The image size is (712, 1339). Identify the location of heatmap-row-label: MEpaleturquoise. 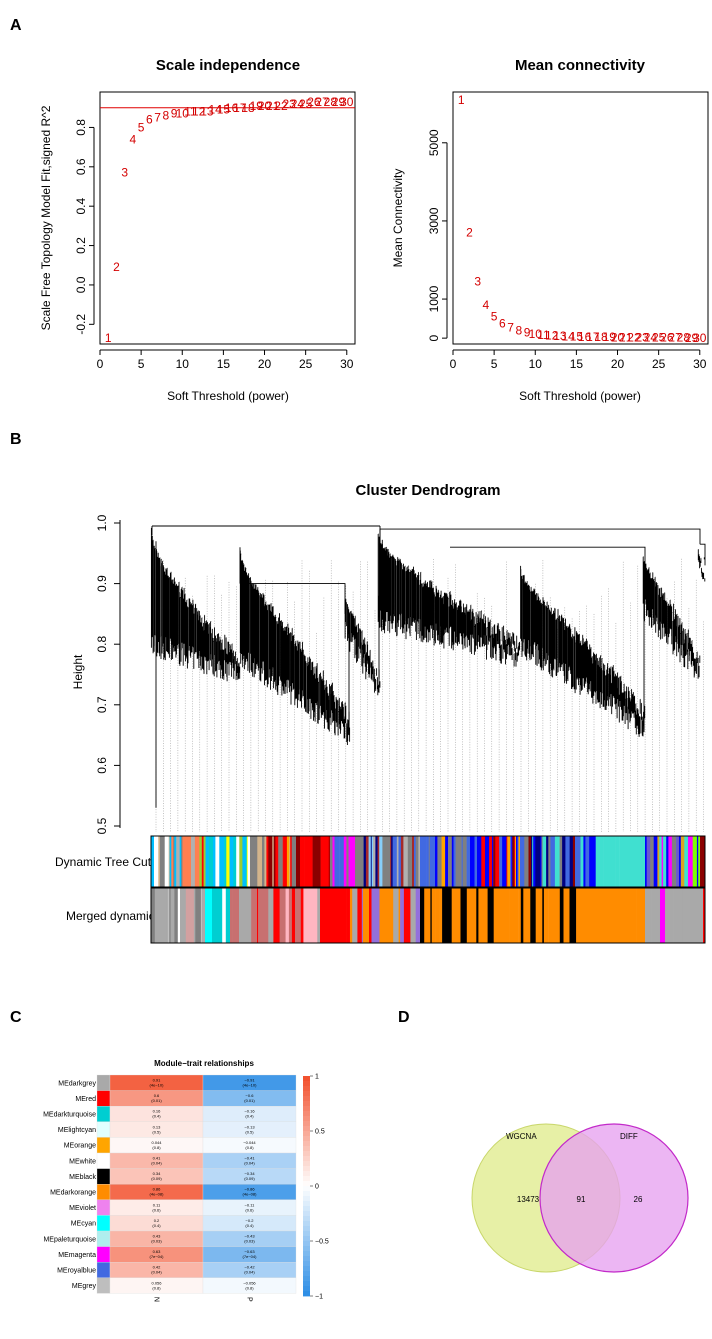
(69, 1239).